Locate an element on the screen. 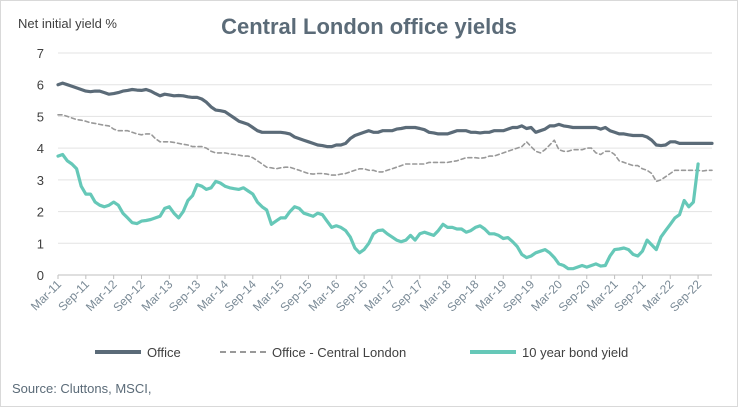 This screenshot has height=407, width=738. legend-item-office: Office is located at coordinates (138, 352).